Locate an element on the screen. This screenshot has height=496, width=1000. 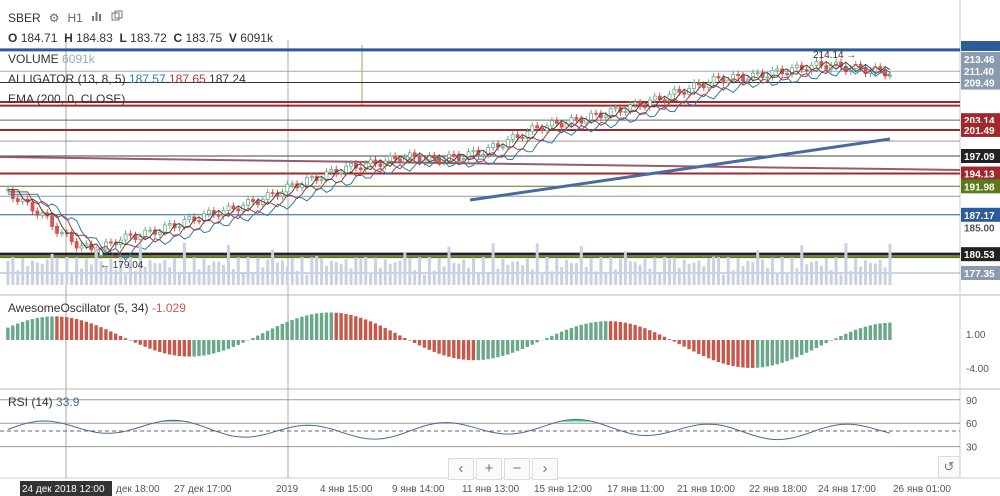
reset-chart-button: ↺ is located at coordinates (949, 467).